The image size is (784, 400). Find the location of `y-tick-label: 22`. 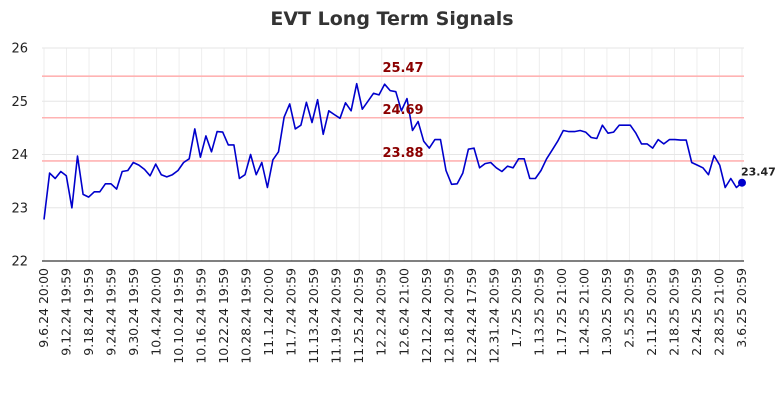

y-tick-label: 22 is located at coordinates (19, 262).